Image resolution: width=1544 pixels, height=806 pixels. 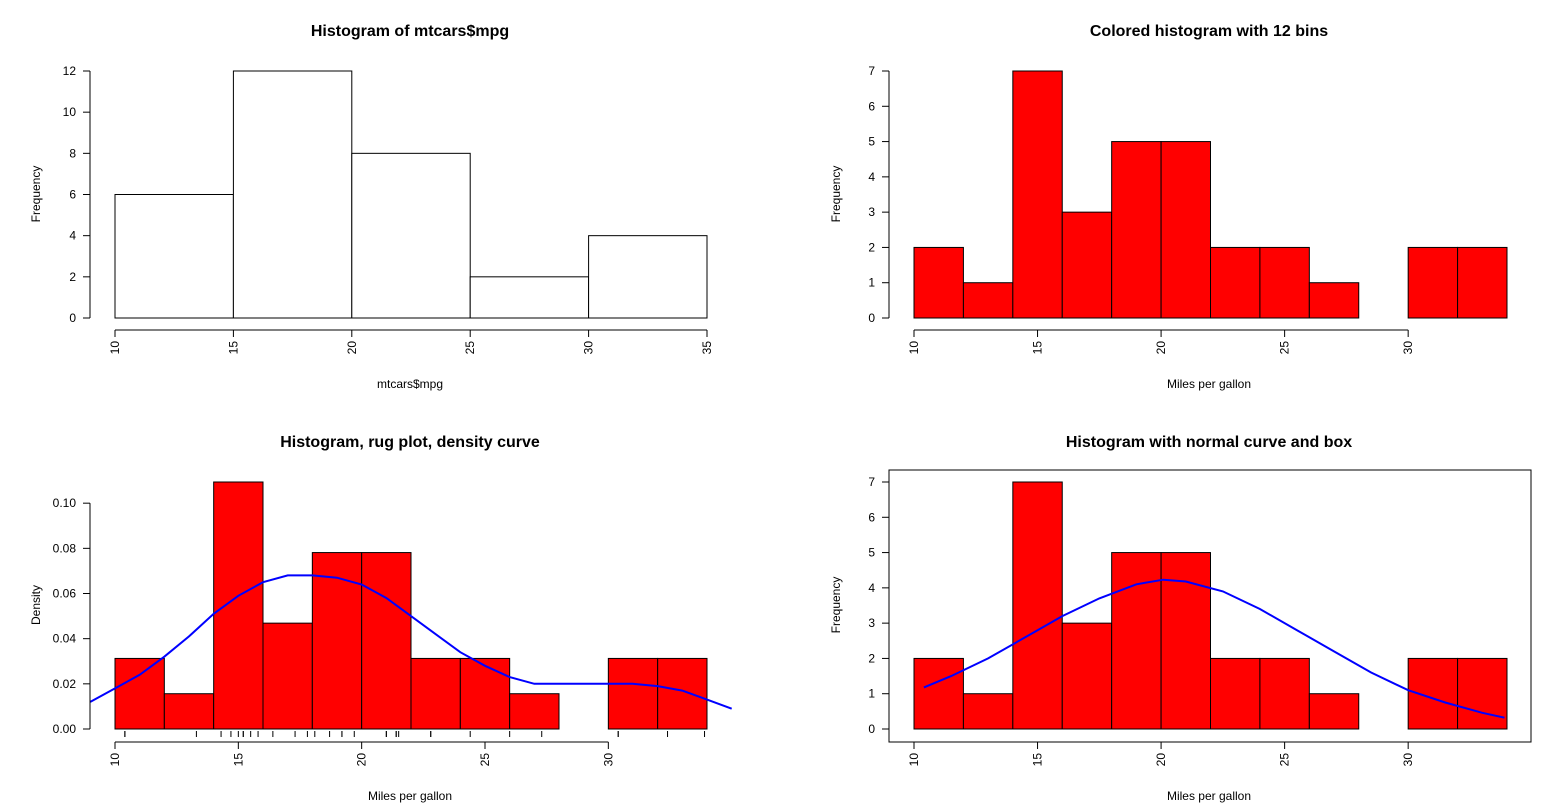 I want to click on panel-3-y-axis: 0.00 0.02 0.04 0.06 0.08 0.10, so click(x=72, y=616).